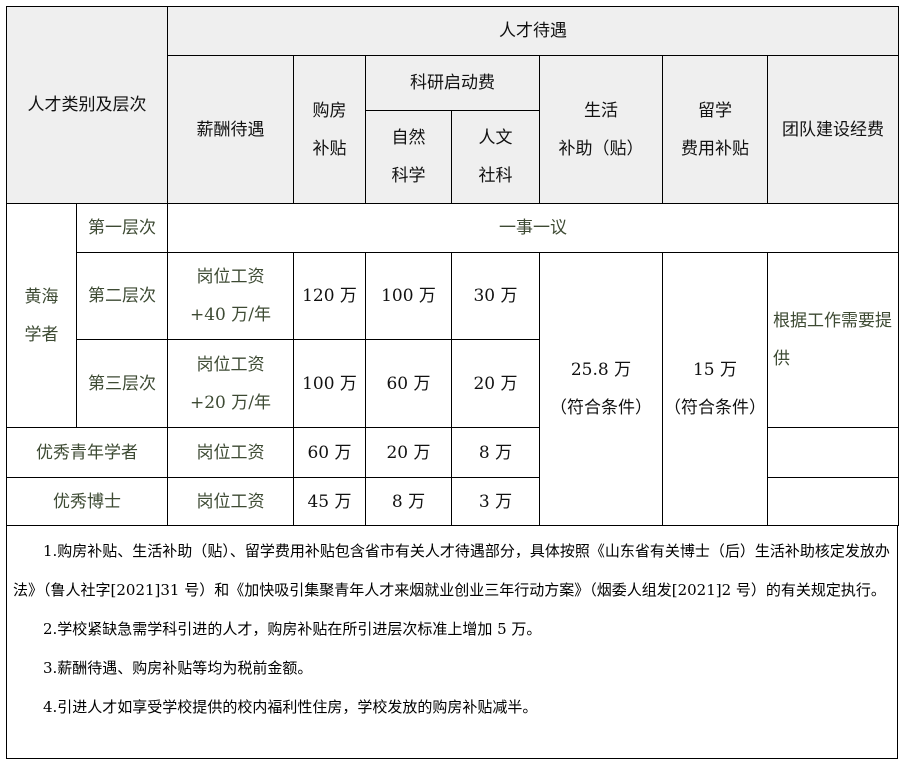 Image resolution: width=904 pixels, height=771 pixels. I want to click on phd-natural: 8 万, so click(408, 501).